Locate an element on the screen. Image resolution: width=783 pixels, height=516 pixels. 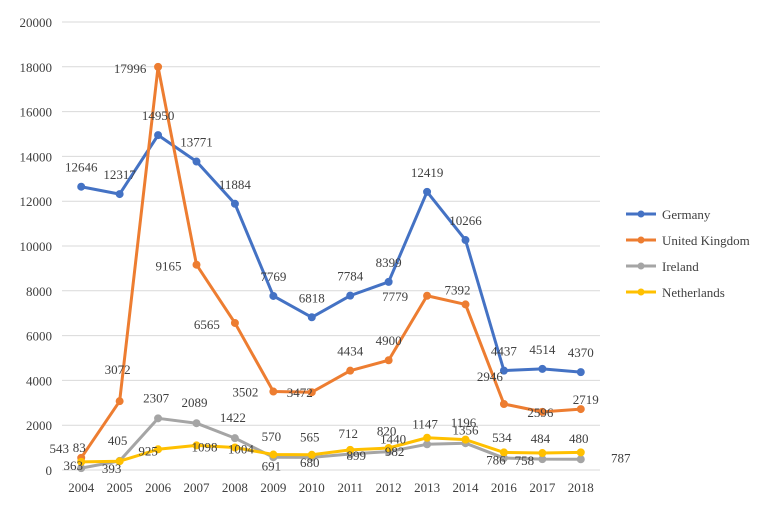
x-tick-label: 2010 is located at coordinates (312, 487).